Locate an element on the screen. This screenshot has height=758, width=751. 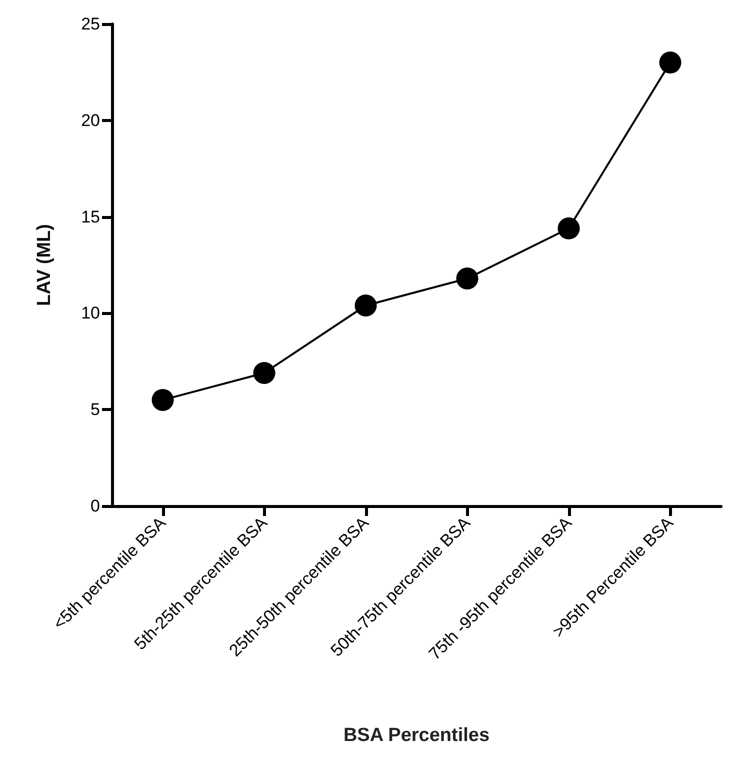
y-tick-label: 15 is located at coordinates (90, 216).